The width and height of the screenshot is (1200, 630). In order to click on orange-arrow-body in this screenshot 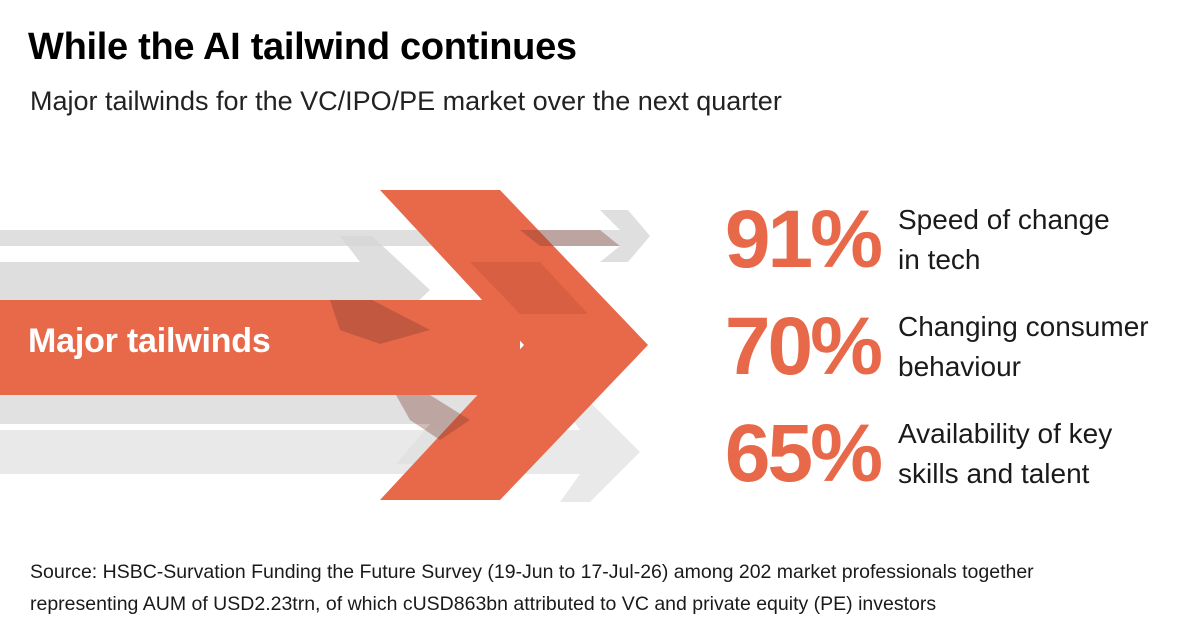, I will do `click(260, 347)`.